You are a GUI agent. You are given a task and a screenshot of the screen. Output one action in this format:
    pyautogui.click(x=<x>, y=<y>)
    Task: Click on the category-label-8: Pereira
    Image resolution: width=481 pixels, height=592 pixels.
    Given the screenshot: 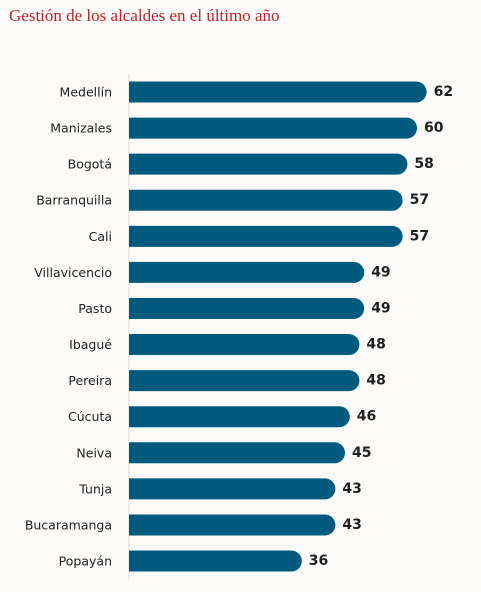 What is the action you would take?
    pyautogui.click(x=90, y=380)
    